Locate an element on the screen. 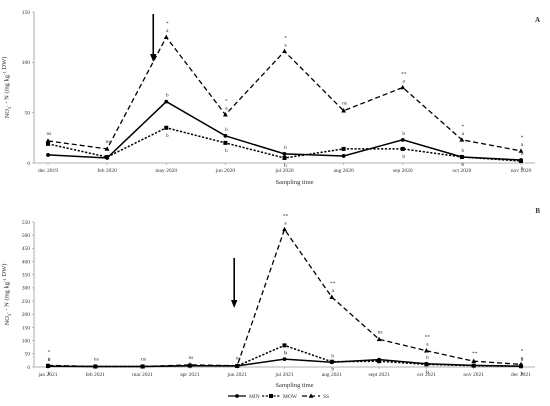 The width and height of the screenshot is (550, 406). y-axis-label-part: -1 is located at coordinates (4, 280).